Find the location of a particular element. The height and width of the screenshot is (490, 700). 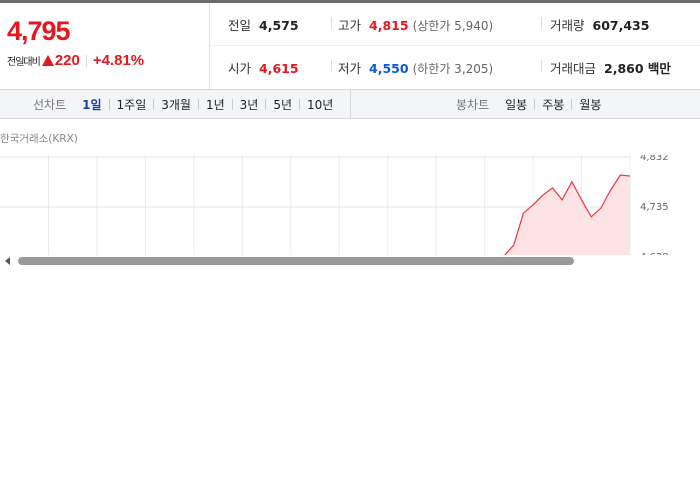

change-rate: +4.81% is located at coordinates (118, 60).